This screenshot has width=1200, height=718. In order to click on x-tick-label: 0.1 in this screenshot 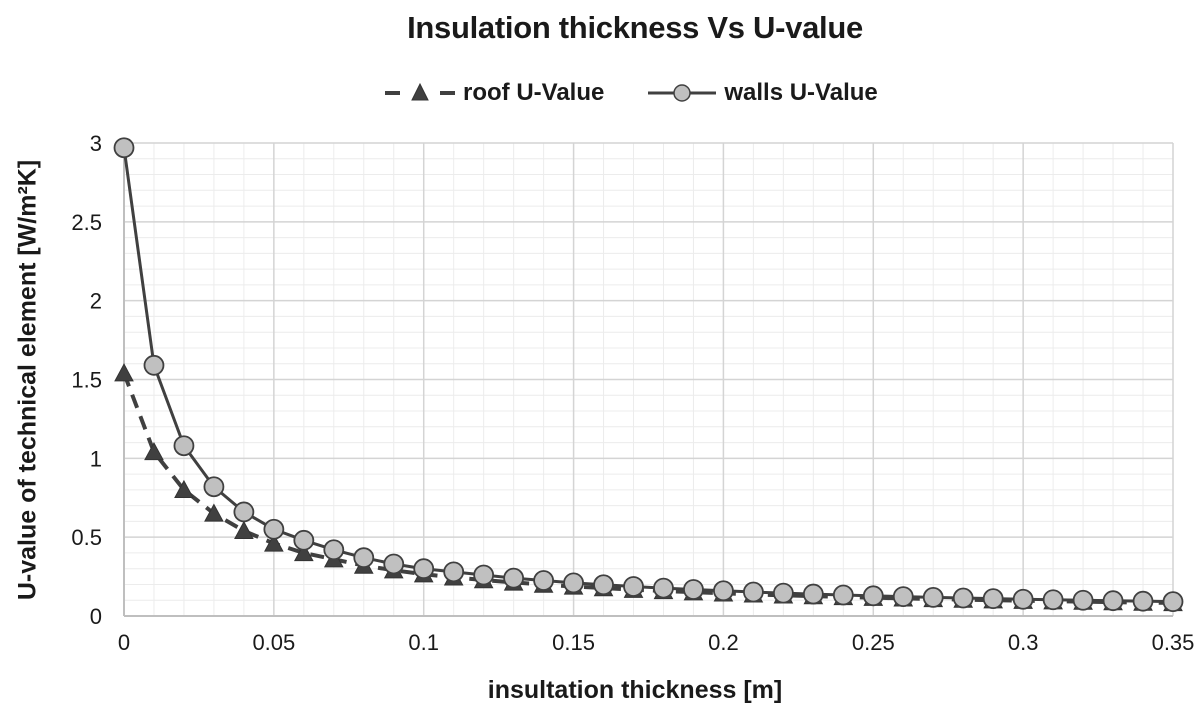, I will do `click(423, 642)`.